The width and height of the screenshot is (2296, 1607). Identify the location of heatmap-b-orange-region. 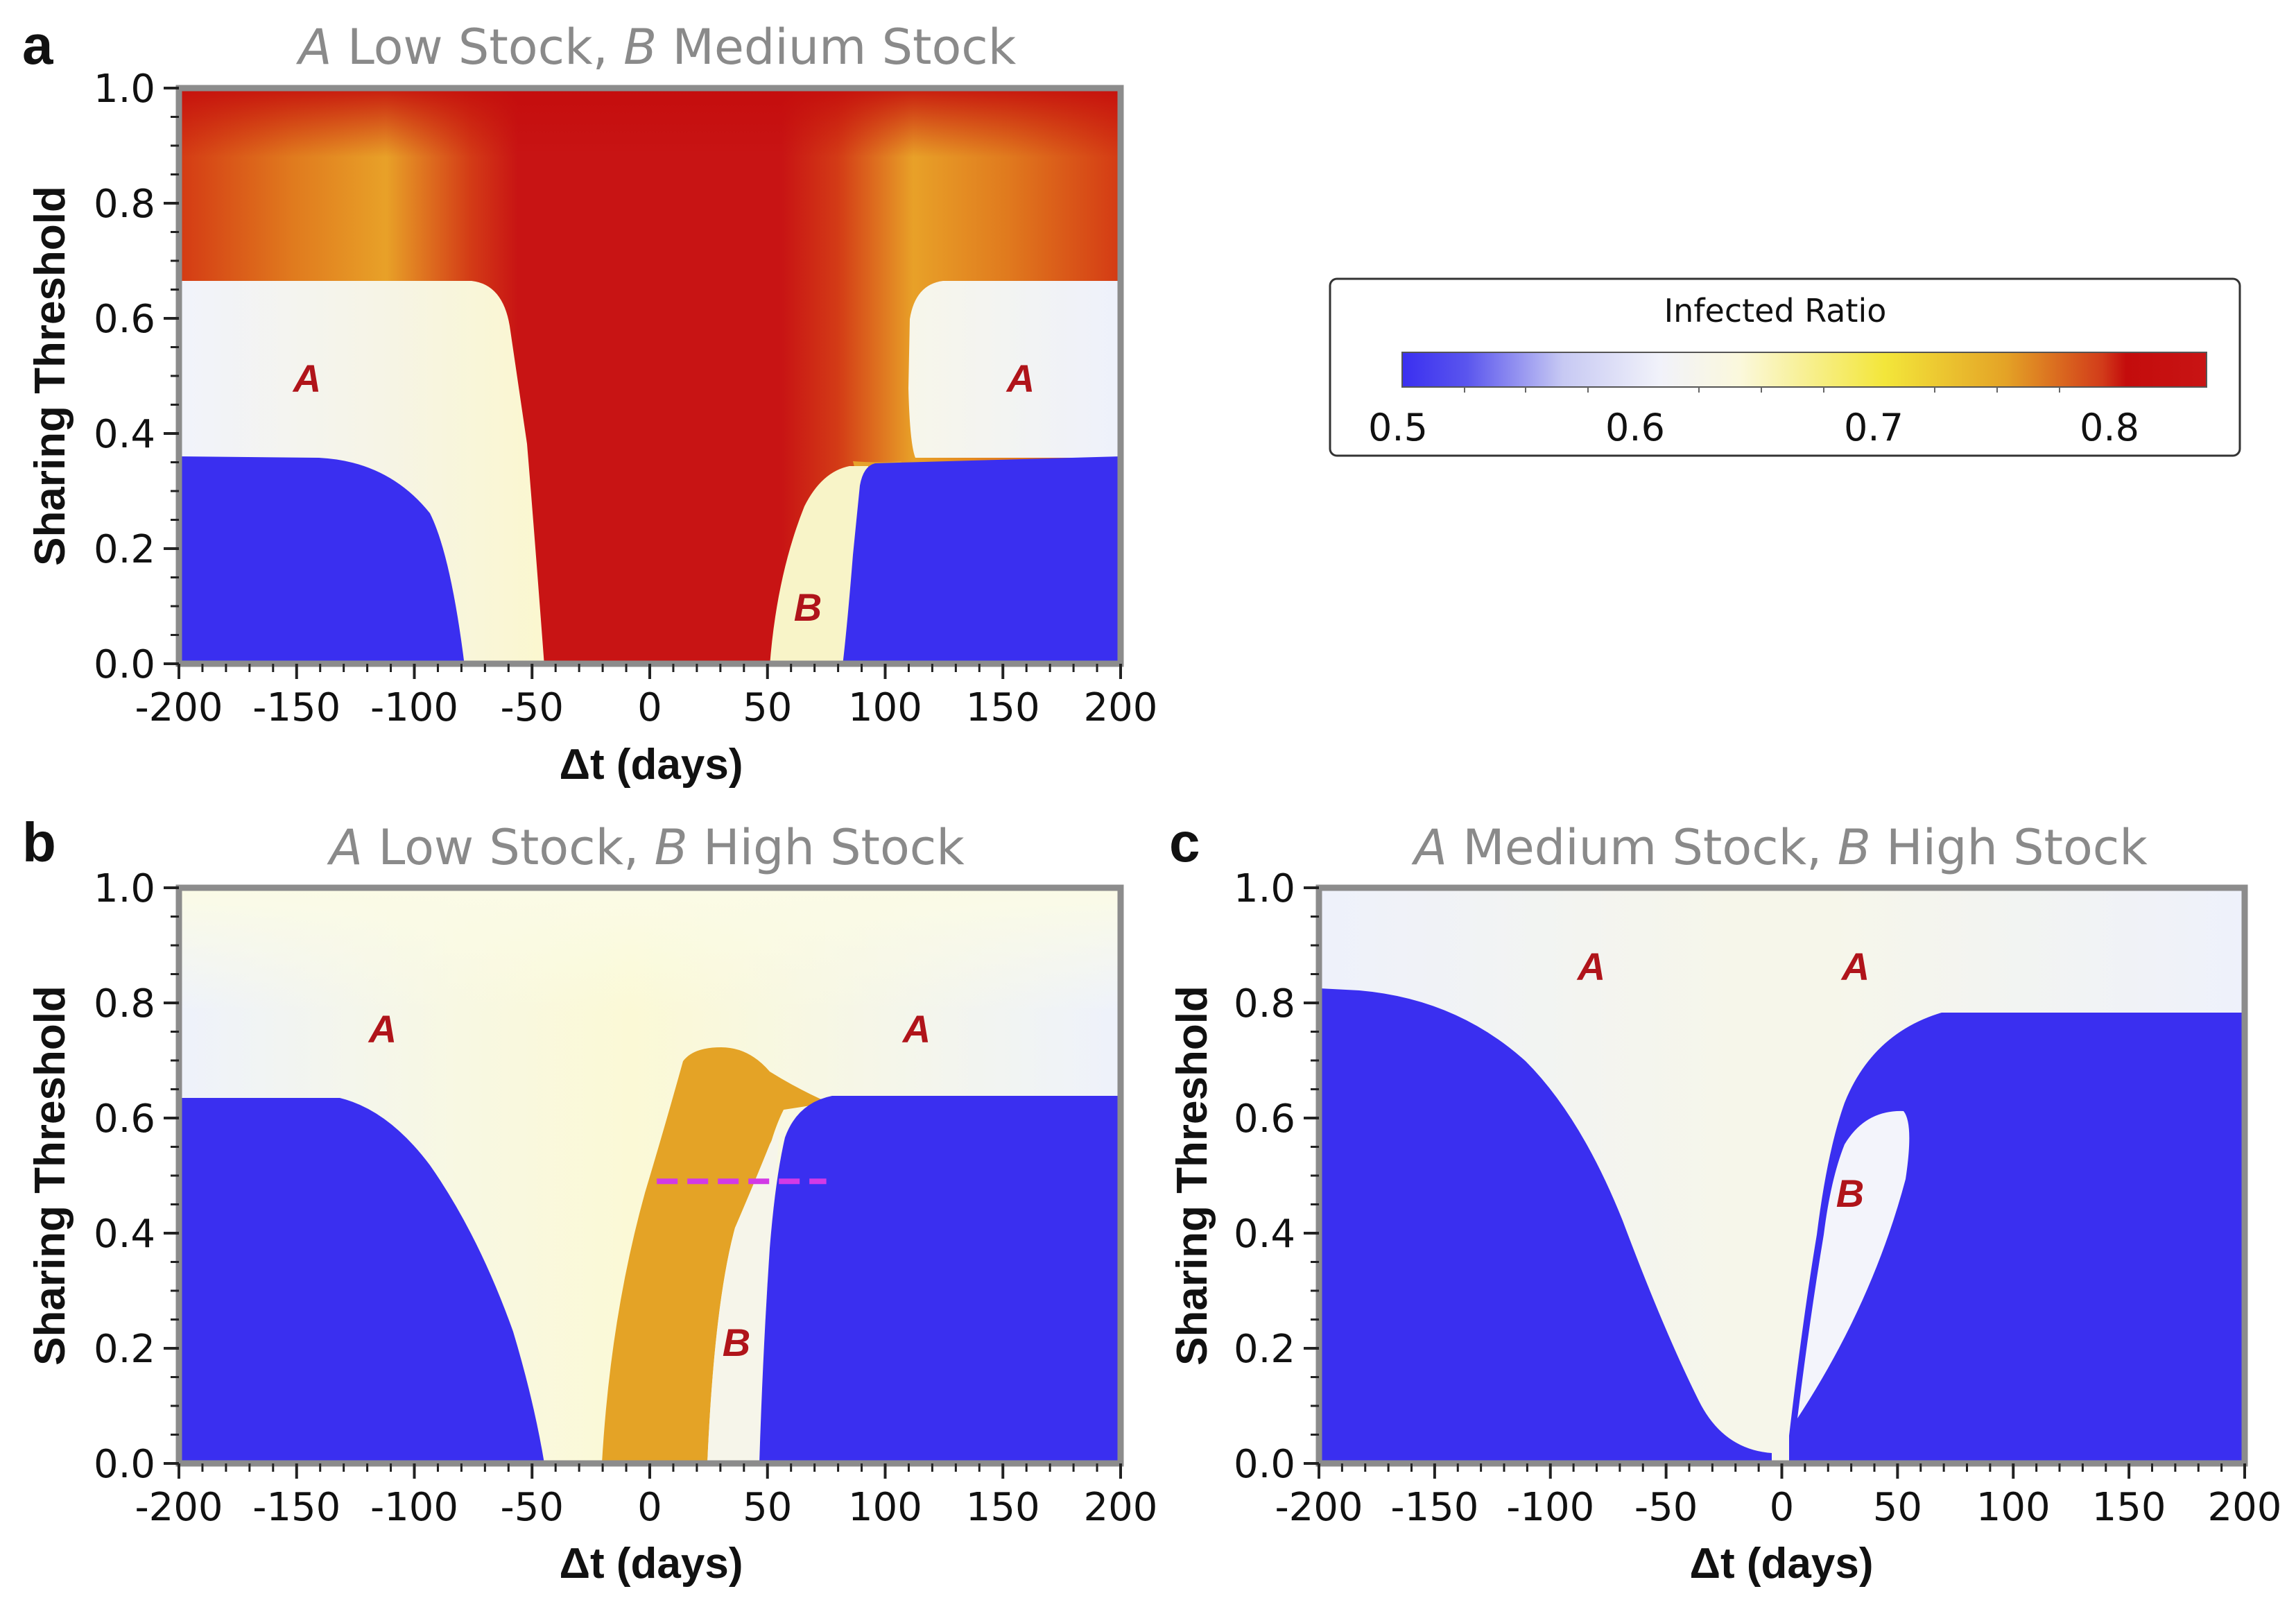
(715, 1255).